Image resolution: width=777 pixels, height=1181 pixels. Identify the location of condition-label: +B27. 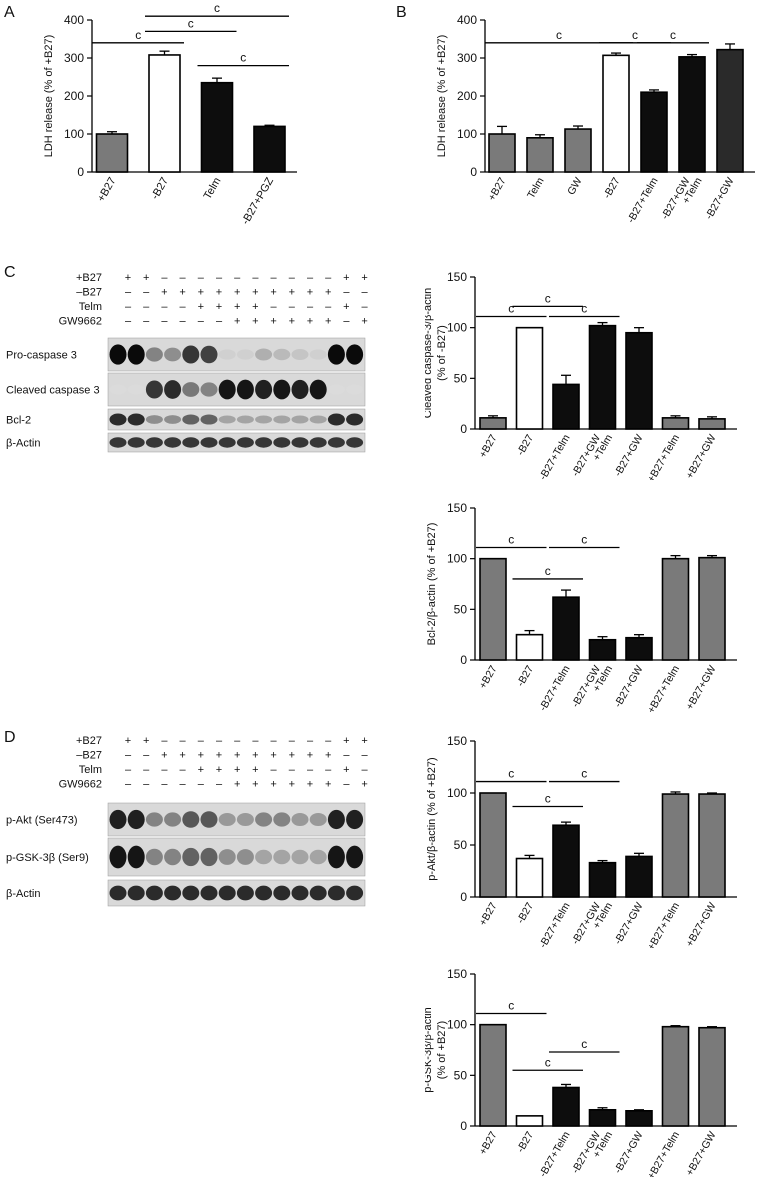
(89, 741).